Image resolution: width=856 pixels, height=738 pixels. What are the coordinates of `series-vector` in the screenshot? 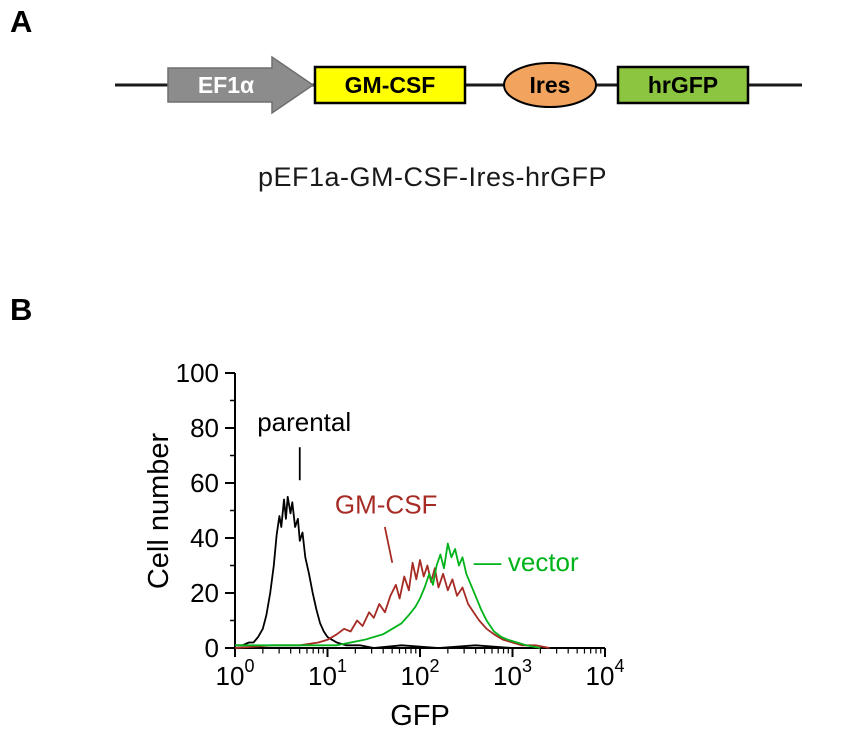 It's located at (388, 595).